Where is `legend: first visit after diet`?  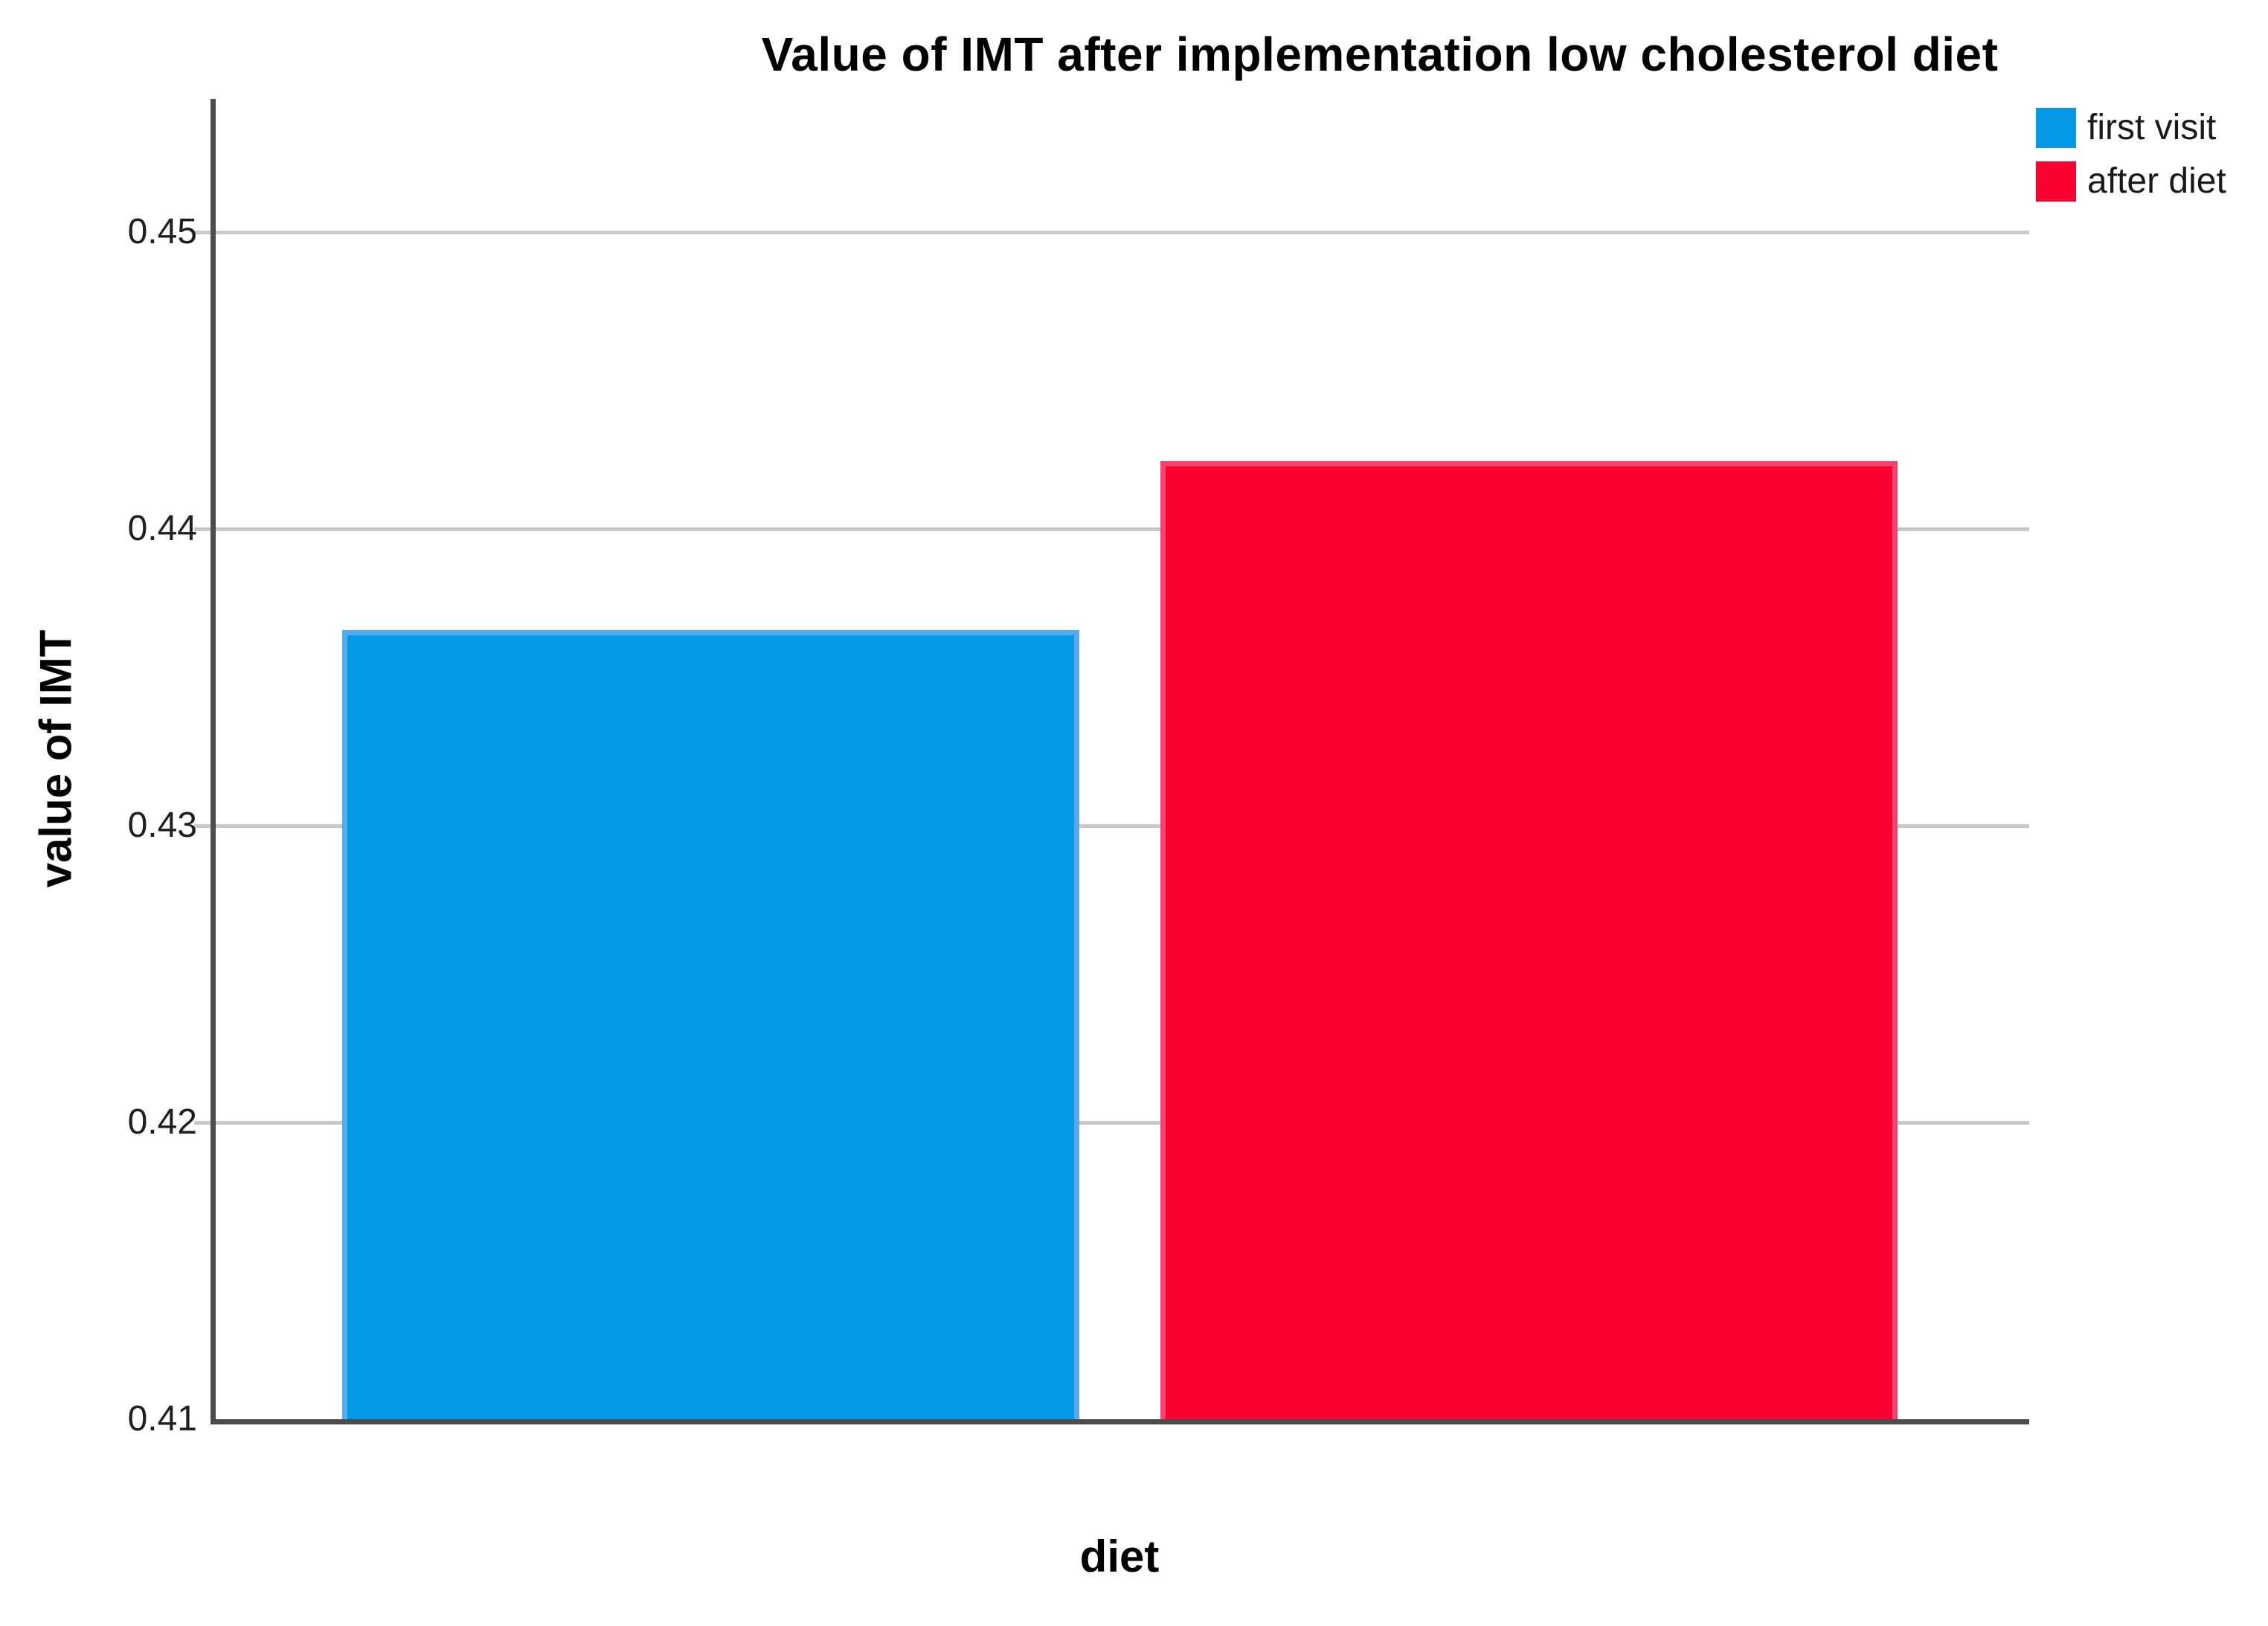 legend: first visit after diet is located at coordinates (2131, 155).